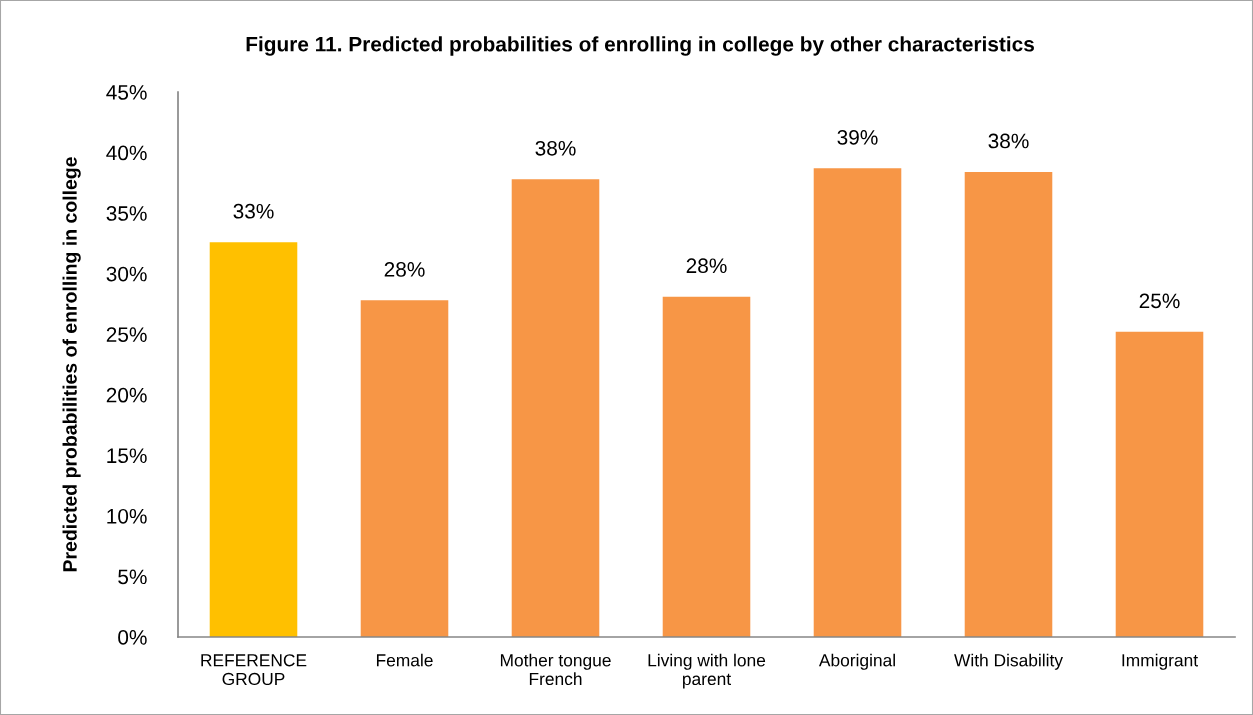  What do you see at coordinates (404, 660) in the screenshot?
I see `x-tick-label: Female` at bounding box center [404, 660].